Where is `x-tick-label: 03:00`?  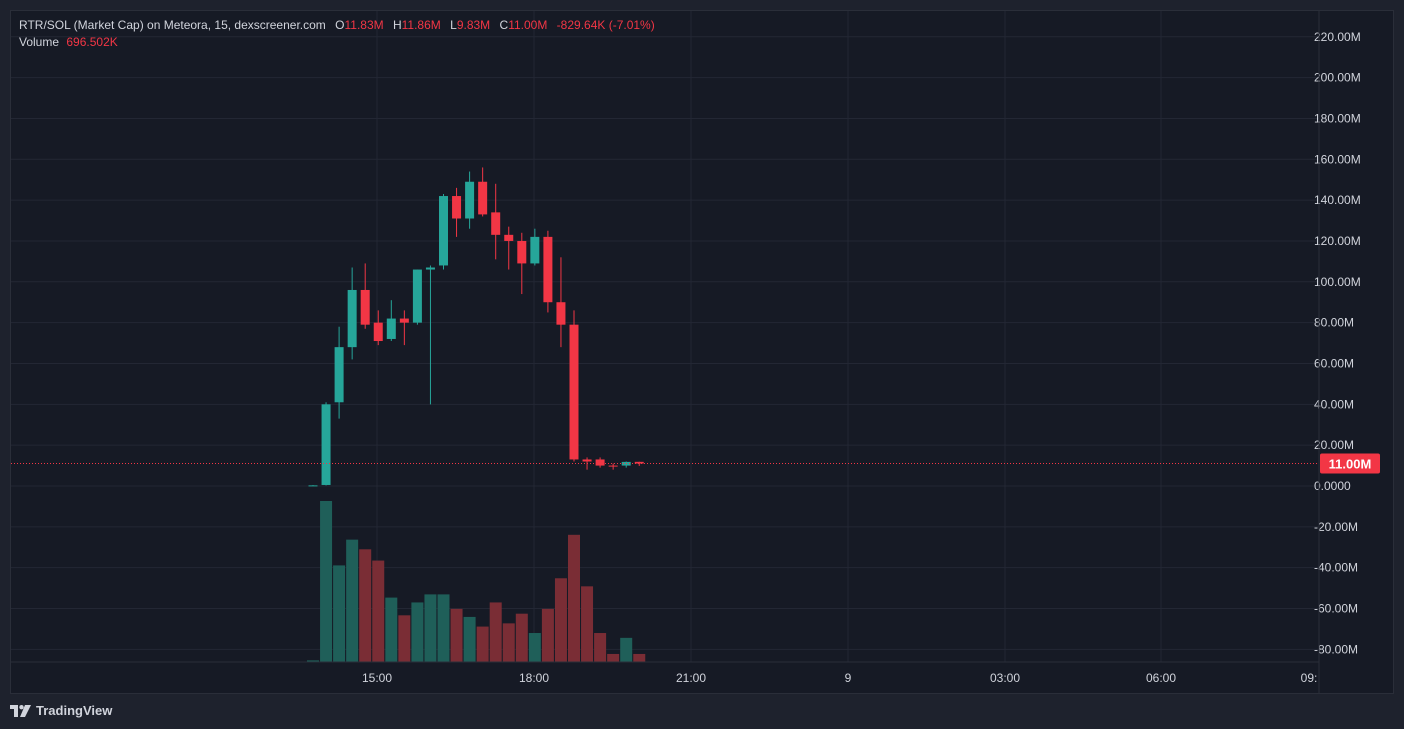 x-tick-label: 03:00 is located at coordinates (1005, 678).